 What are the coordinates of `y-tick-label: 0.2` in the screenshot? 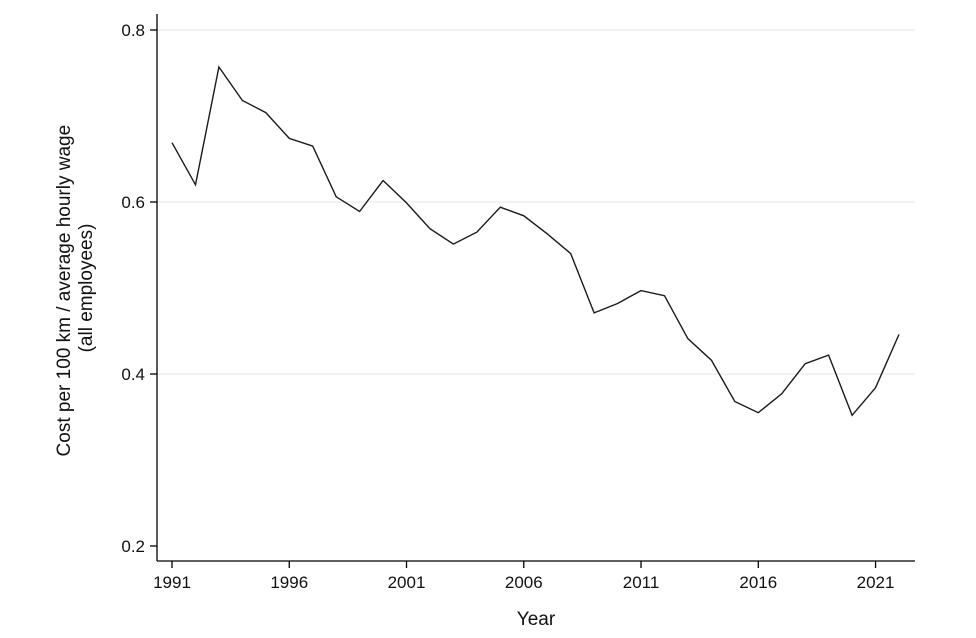 It's located at (133, 546).